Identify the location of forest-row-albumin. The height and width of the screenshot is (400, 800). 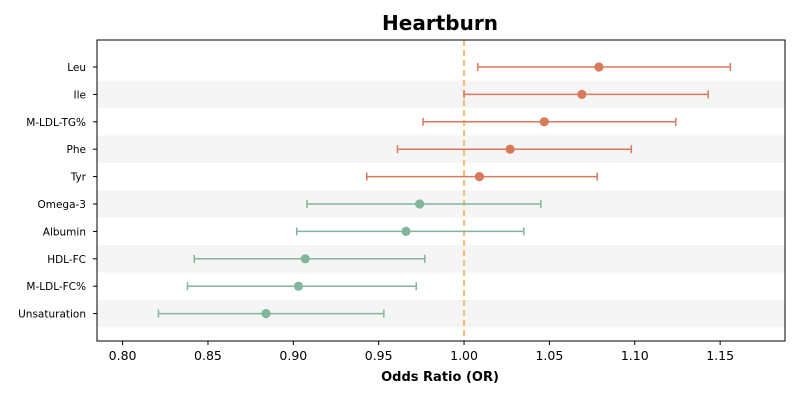
(410, 231).